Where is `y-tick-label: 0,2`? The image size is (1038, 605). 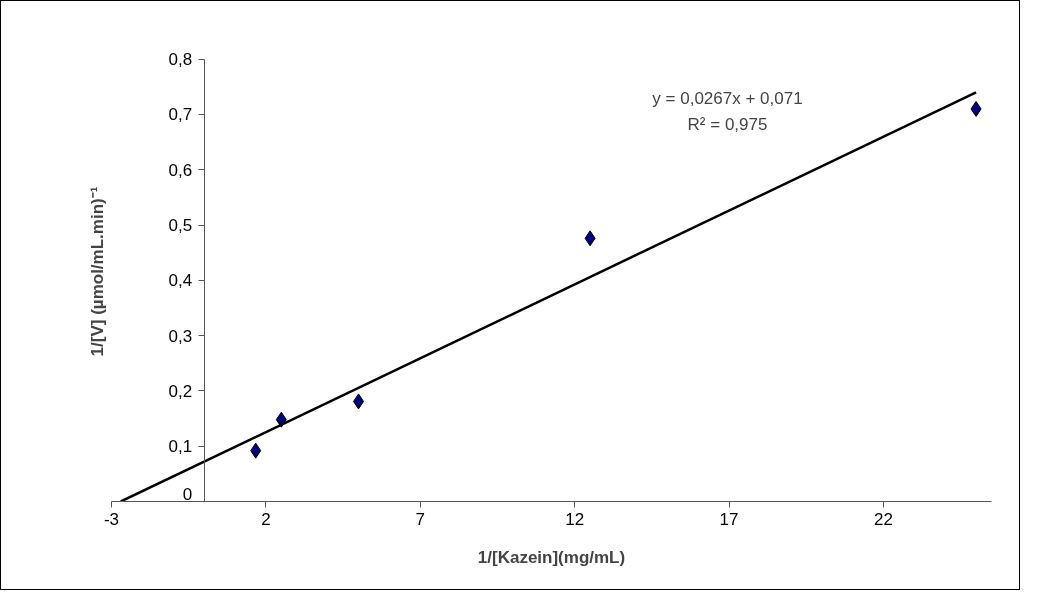 y-tick-label: 0,2 is located at coordinates (180, 391).